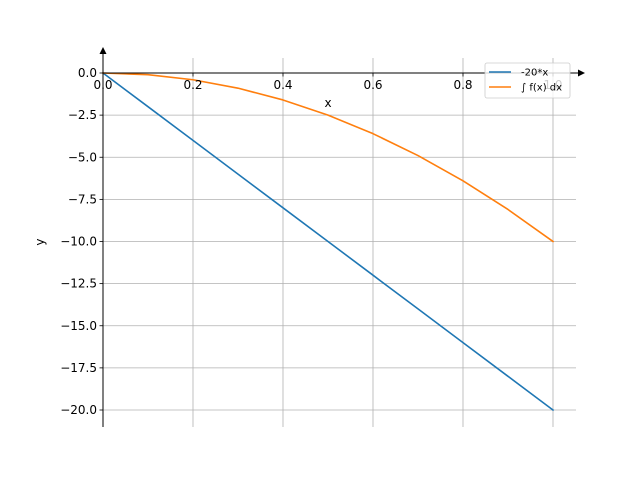 The image size is (640, 480). What do you see at coordinates (372, 85) in the screenshot?
I see `x-tick-label: 0.6` at bounding box center [372, 85].